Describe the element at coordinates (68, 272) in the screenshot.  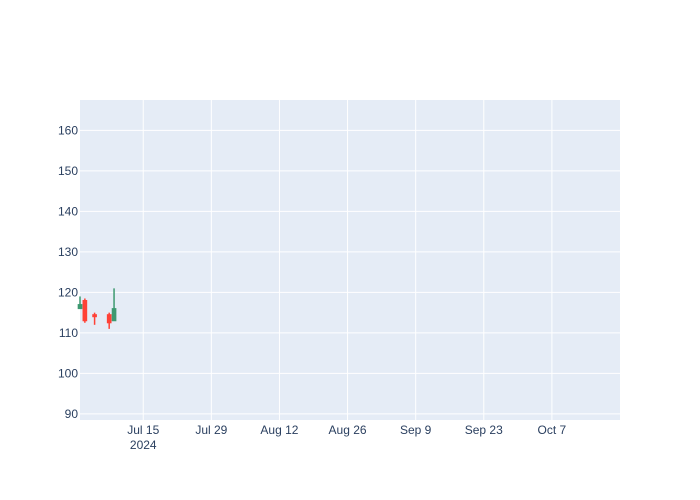
I see `y-axis-tick-labels: 90 100 110 120 130 140 150 160` at that location.